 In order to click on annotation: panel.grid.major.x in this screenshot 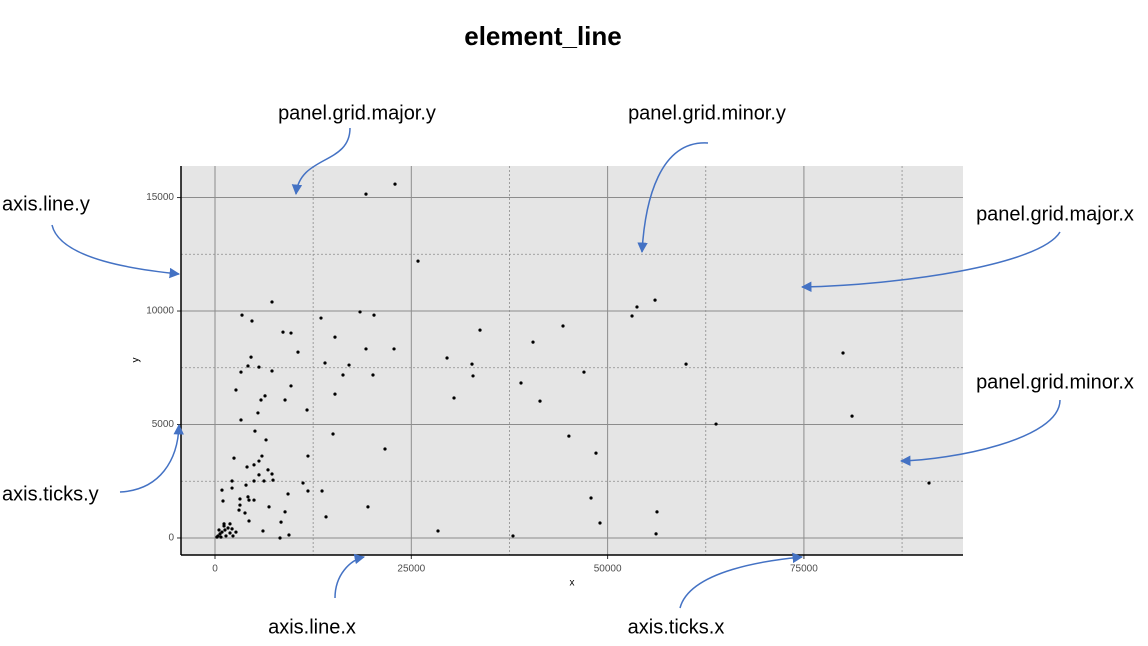, I will do `click(1055, 214)`.